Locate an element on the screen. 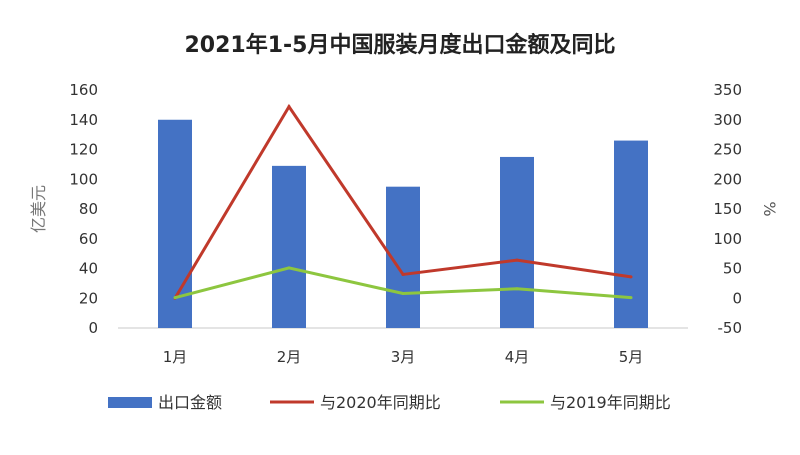 The width and height of the screenshot is (800, 455). legend: 出口金额 与2020年同期比 与2019年同期比 is located at coordinates (389, 402).